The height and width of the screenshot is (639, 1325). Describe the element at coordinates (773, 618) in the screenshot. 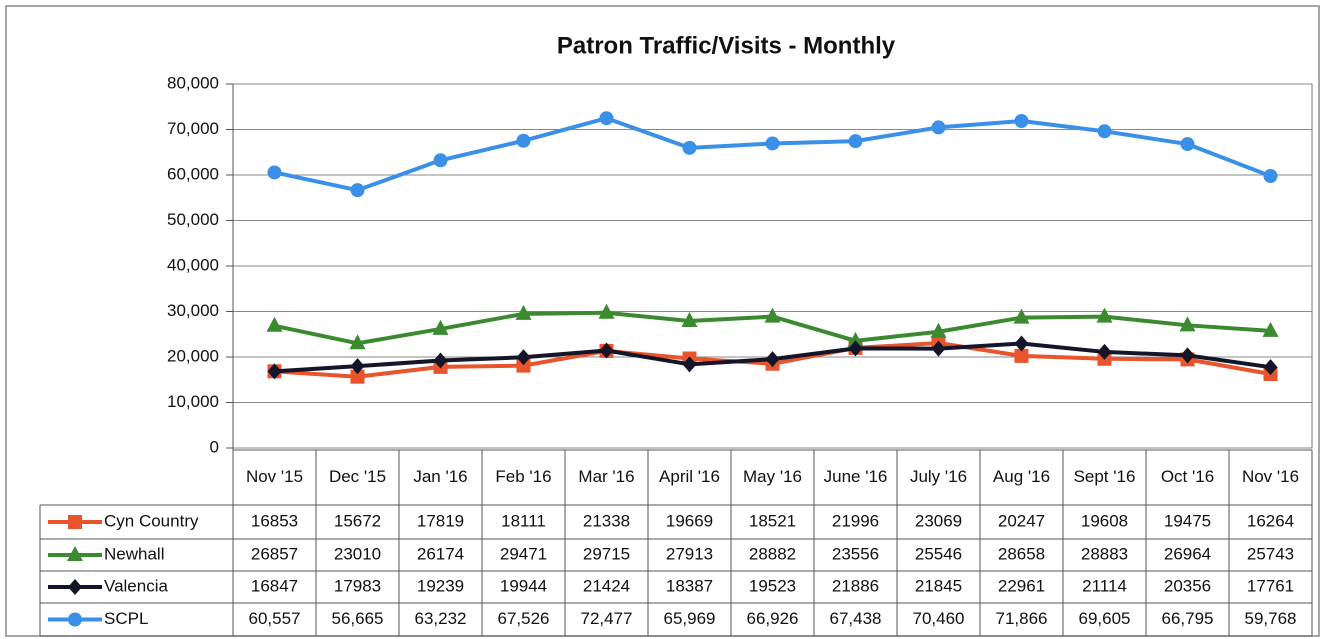

I see `table-cell: 66,926` at that location.